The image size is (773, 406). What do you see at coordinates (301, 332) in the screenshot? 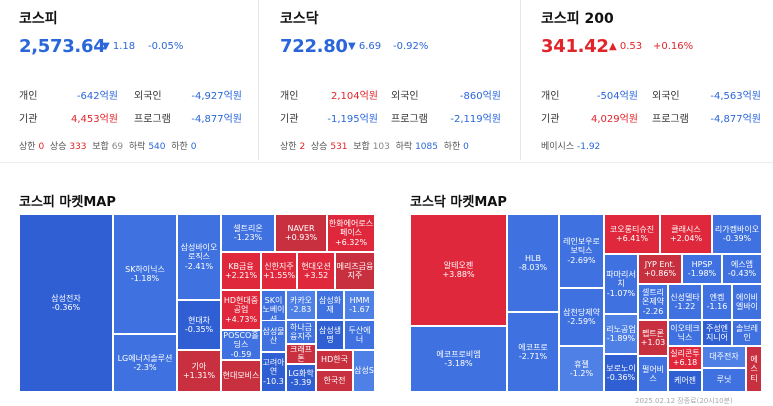
I see `map-cell: 하나금융지주` at bounding box center [301, 332].